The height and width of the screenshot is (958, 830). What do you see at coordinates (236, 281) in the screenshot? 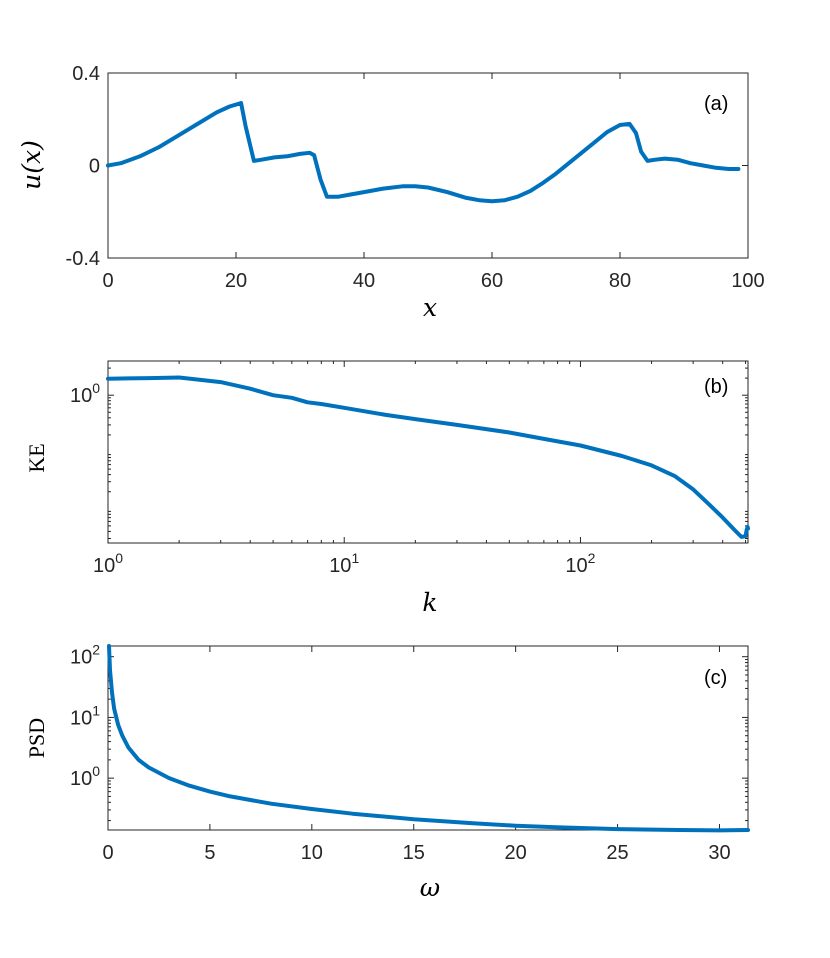
I see `x-tick-label-a: 20` at bounding box center [236, 281].